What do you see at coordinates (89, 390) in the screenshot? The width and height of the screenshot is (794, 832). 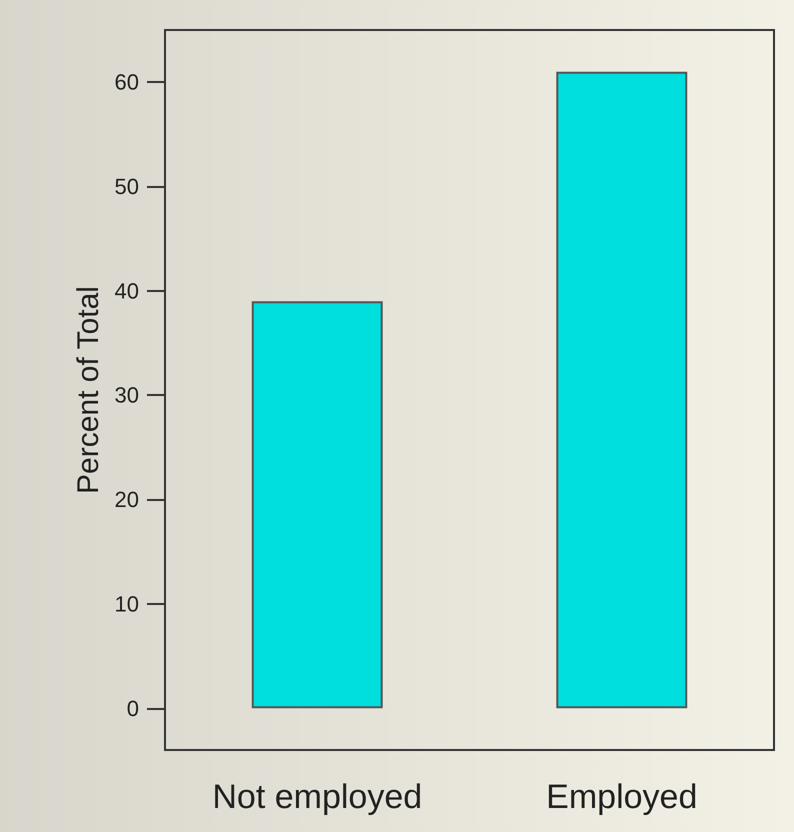 I see `y-axis-title: Percent of Total` at bounding box center [89, 390].